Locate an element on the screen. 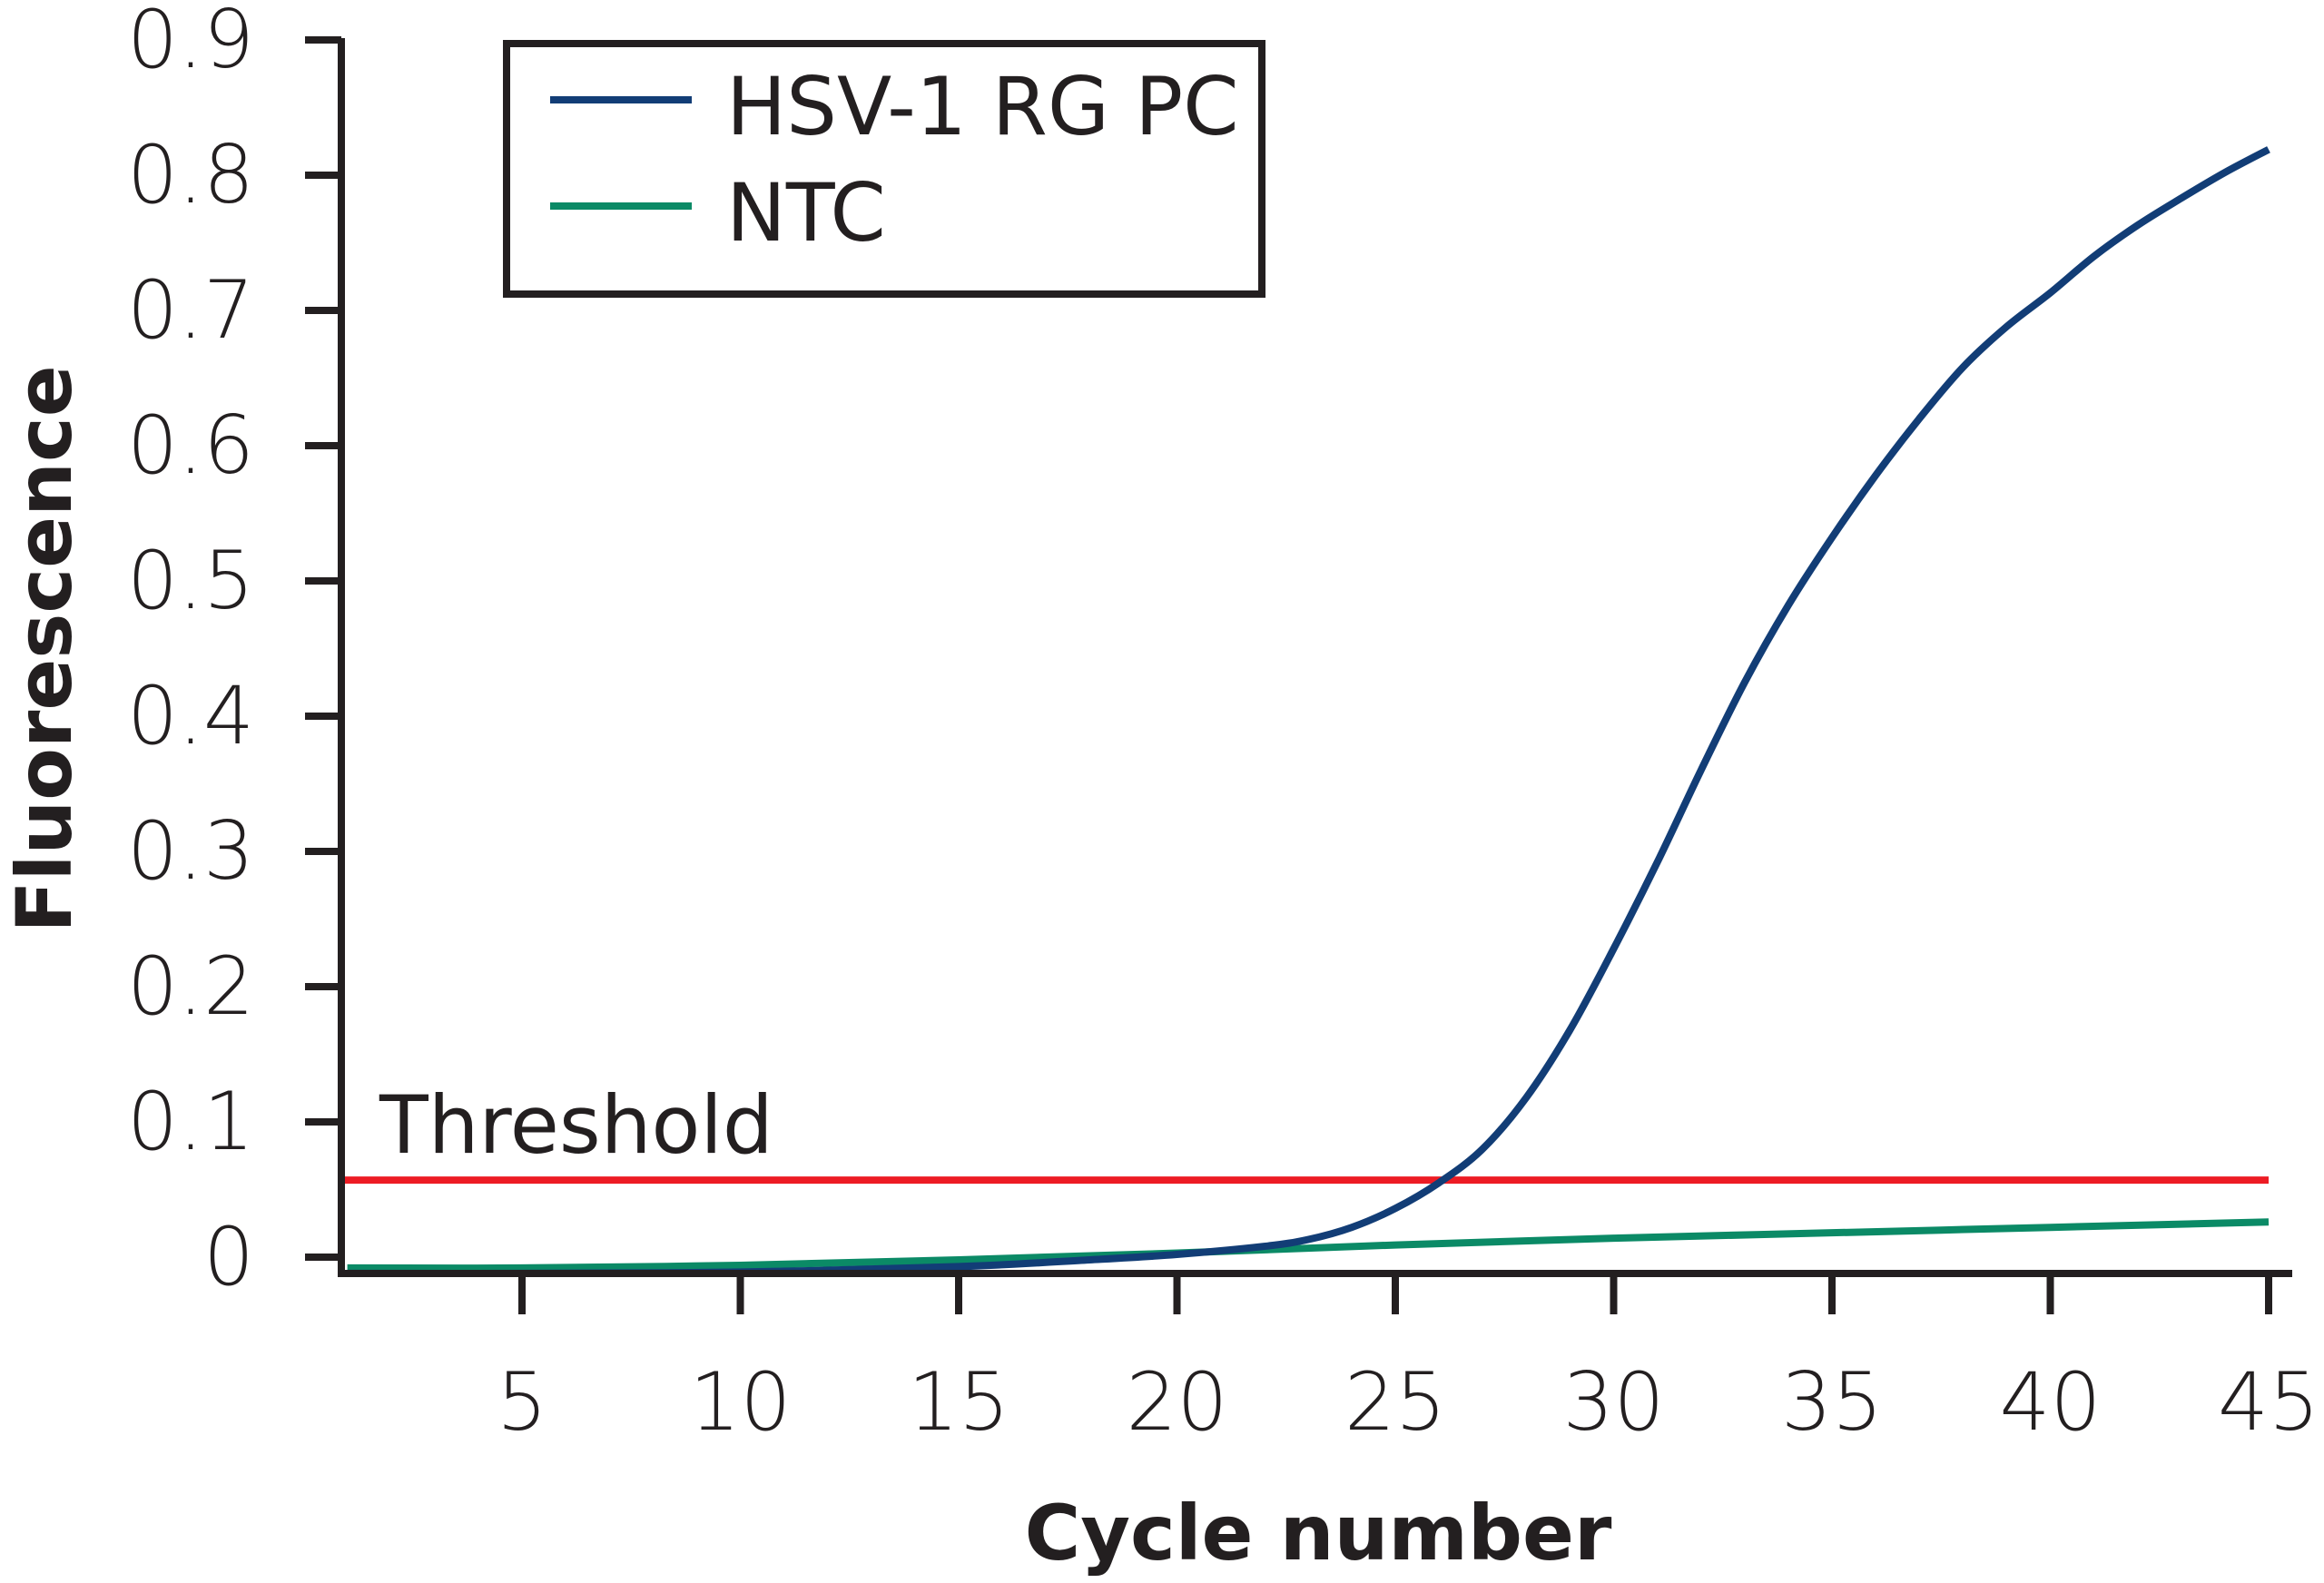 Image resolution: width=2324 pixels, height=1583 pixels. y-tick-label: 0 is located at coordinates (228, 1256).